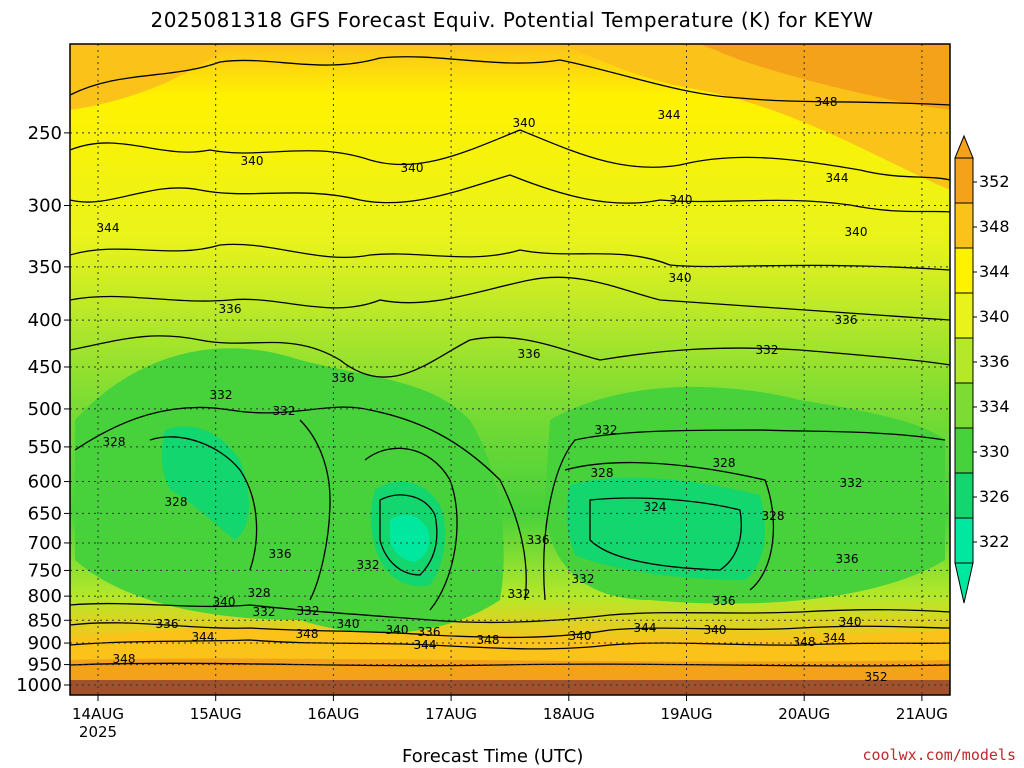 The height and width of the screenshot is (768, 1024). I want to click on colorbar-label: 326, so click(994, 496).